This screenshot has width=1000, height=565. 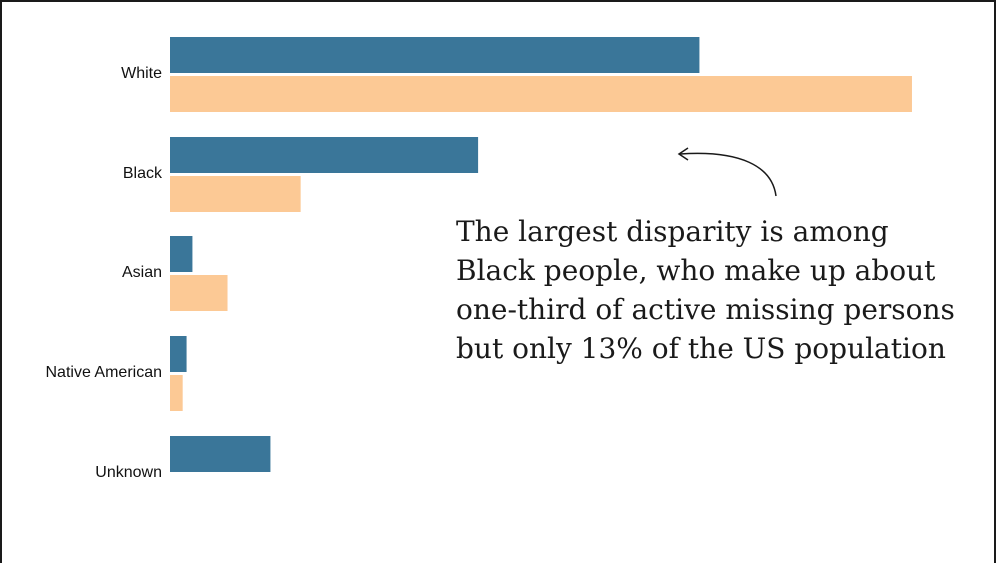 I want to click on category-label: Unknown, so click(x=128, y=472).